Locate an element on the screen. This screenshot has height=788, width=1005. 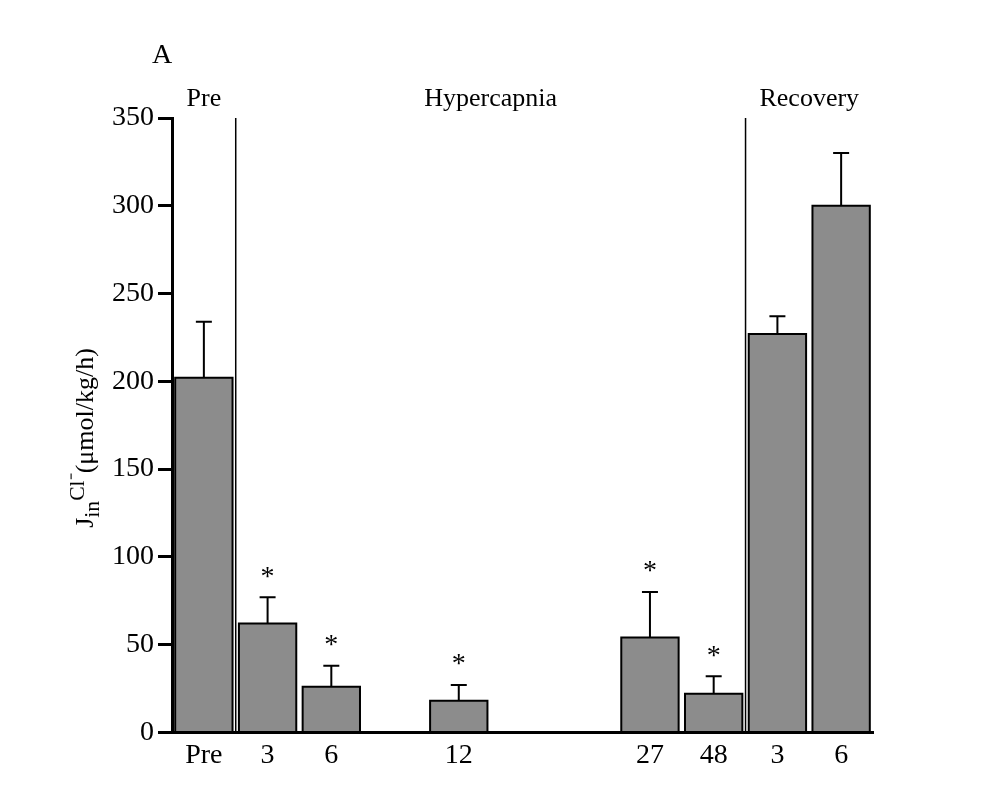
y-tick-label: 0 is located at coordinates (147, 730).